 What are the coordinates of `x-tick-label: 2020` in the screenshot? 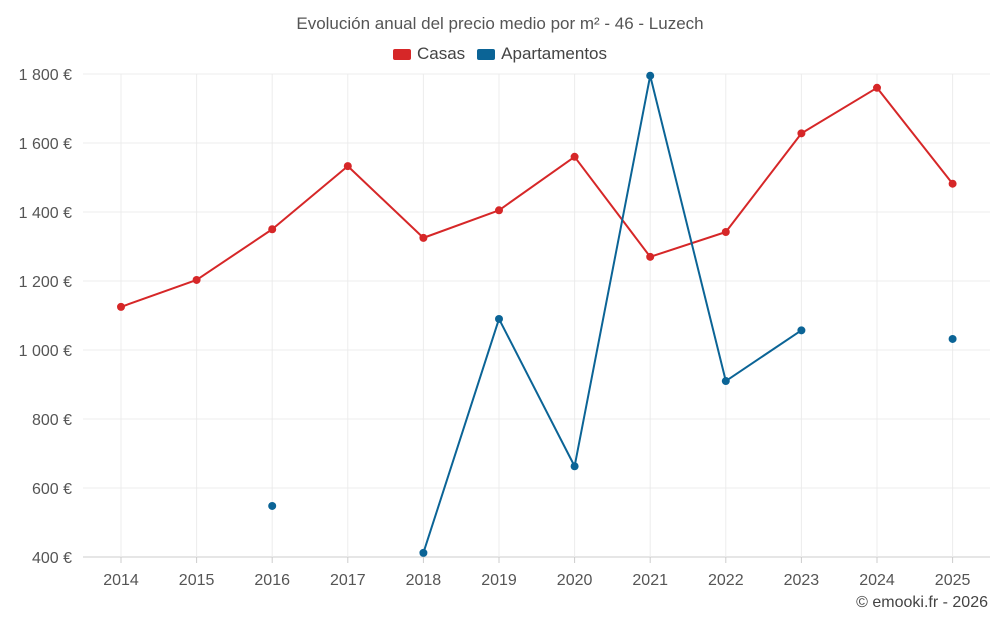 It's located at (575, 580).